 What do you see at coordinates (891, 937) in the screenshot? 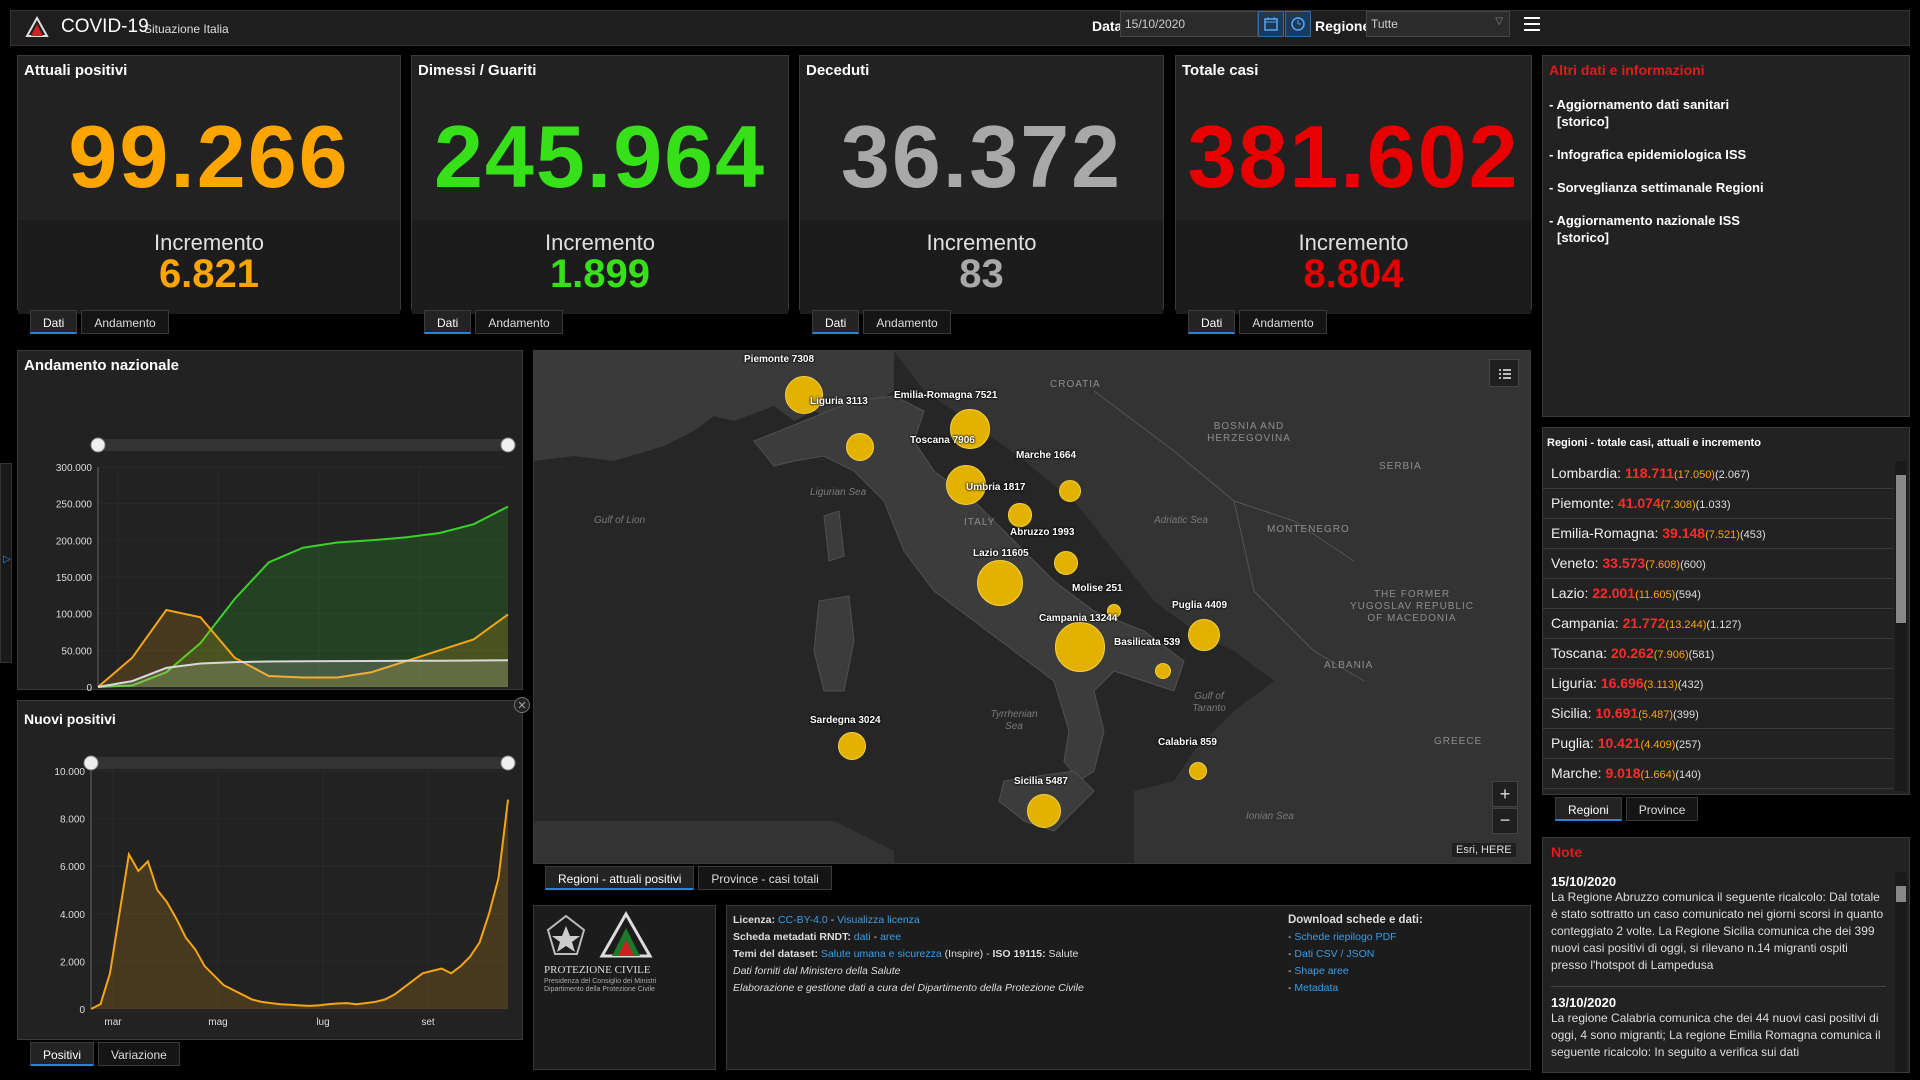
I see `scheda-aree-link: aree` at bounding box center [891, 937].